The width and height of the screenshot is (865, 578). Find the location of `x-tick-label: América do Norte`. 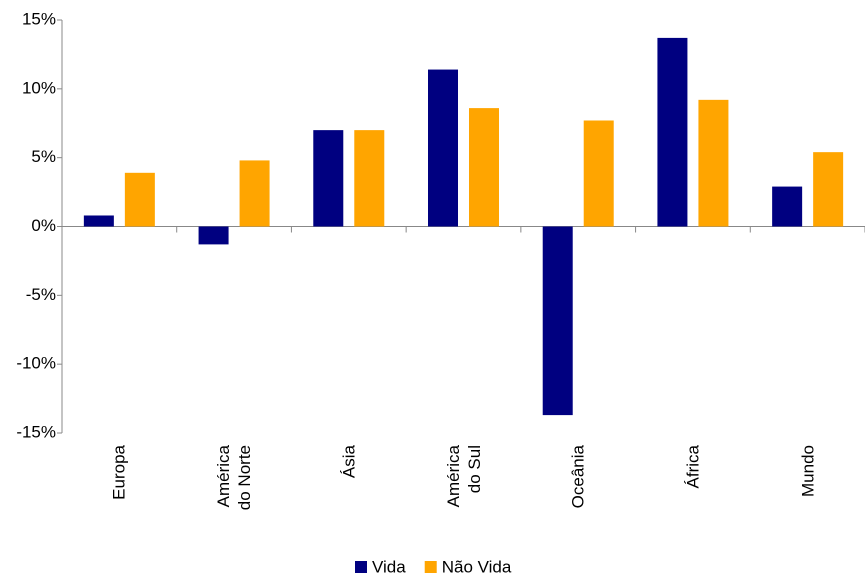

x-tick-label: América do Norte is located at coordinates (234, 478).